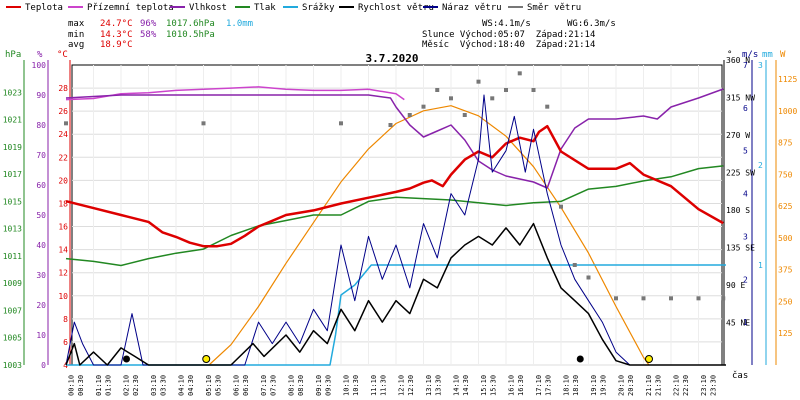 Image resolution: width=800 pixels, height=400 pixels. I want to click on x-tick-0: 00:10, so click(72, 385).